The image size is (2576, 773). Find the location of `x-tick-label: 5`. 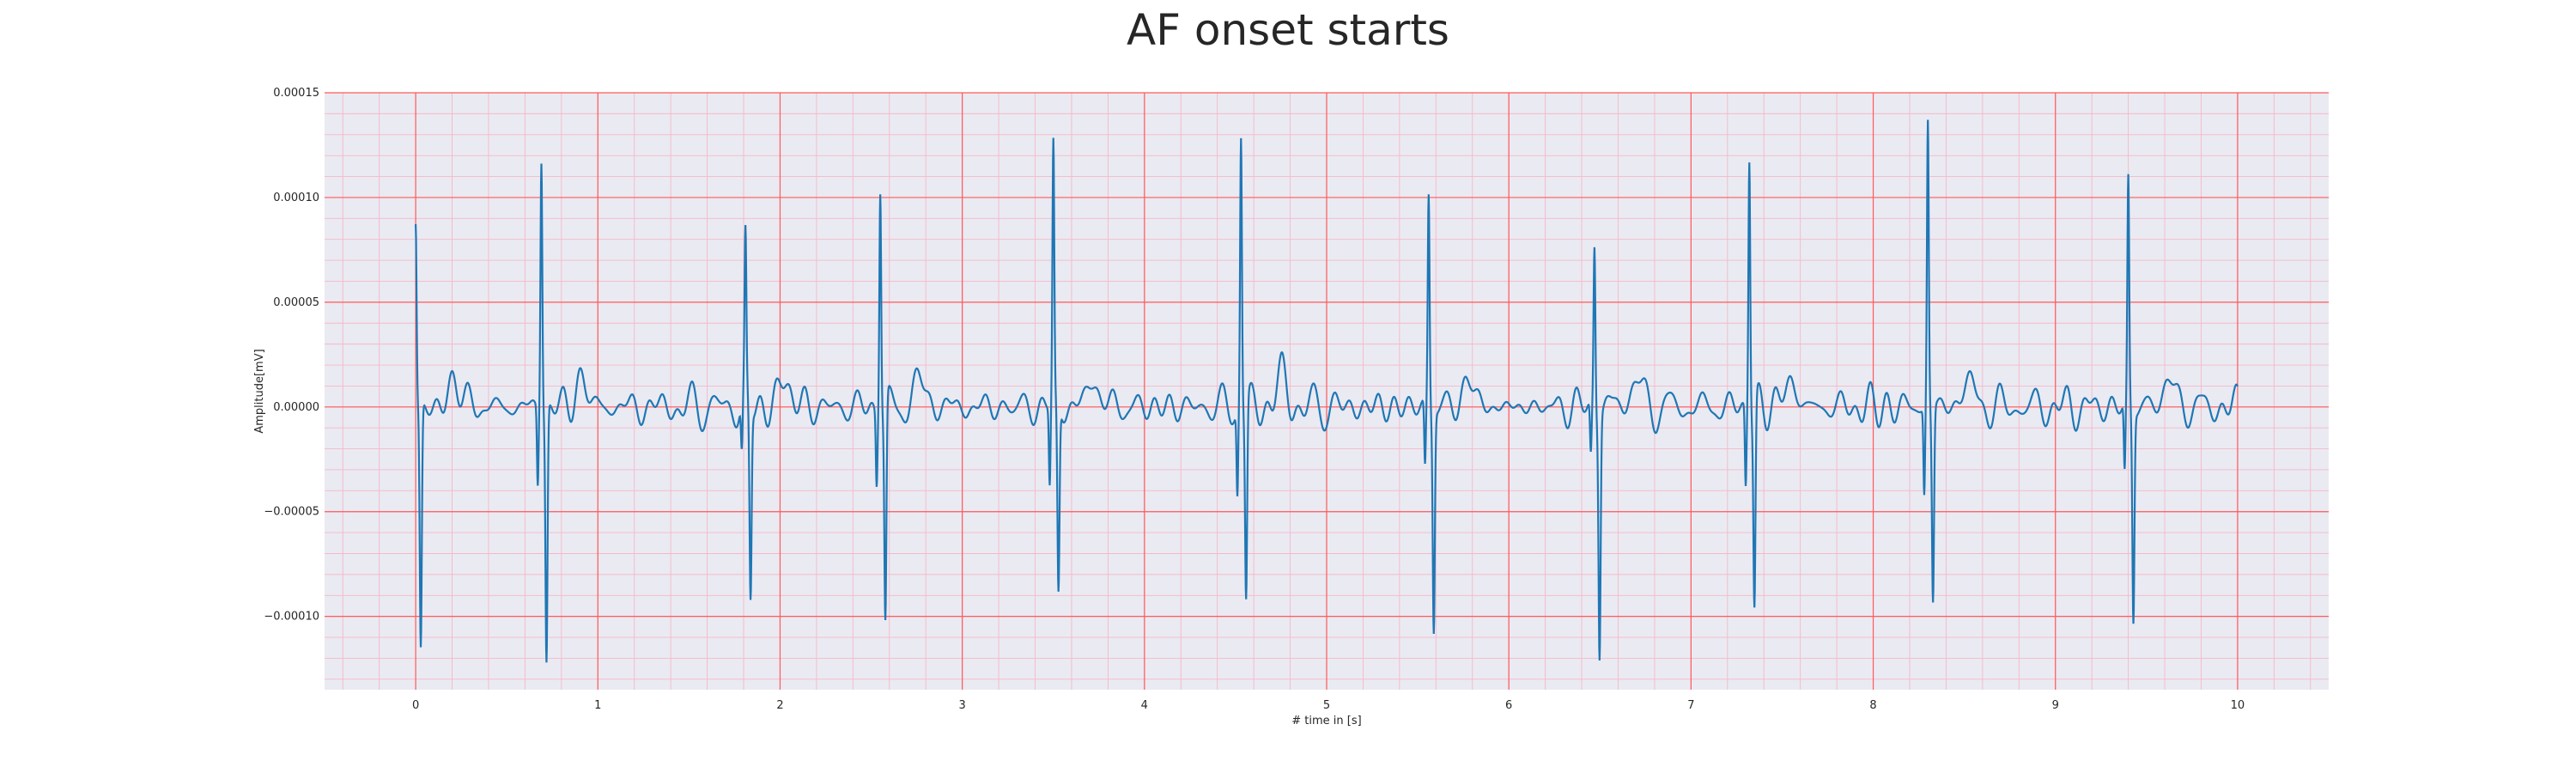

x-tick-label: 5 is located at coordinates (1327, 705).